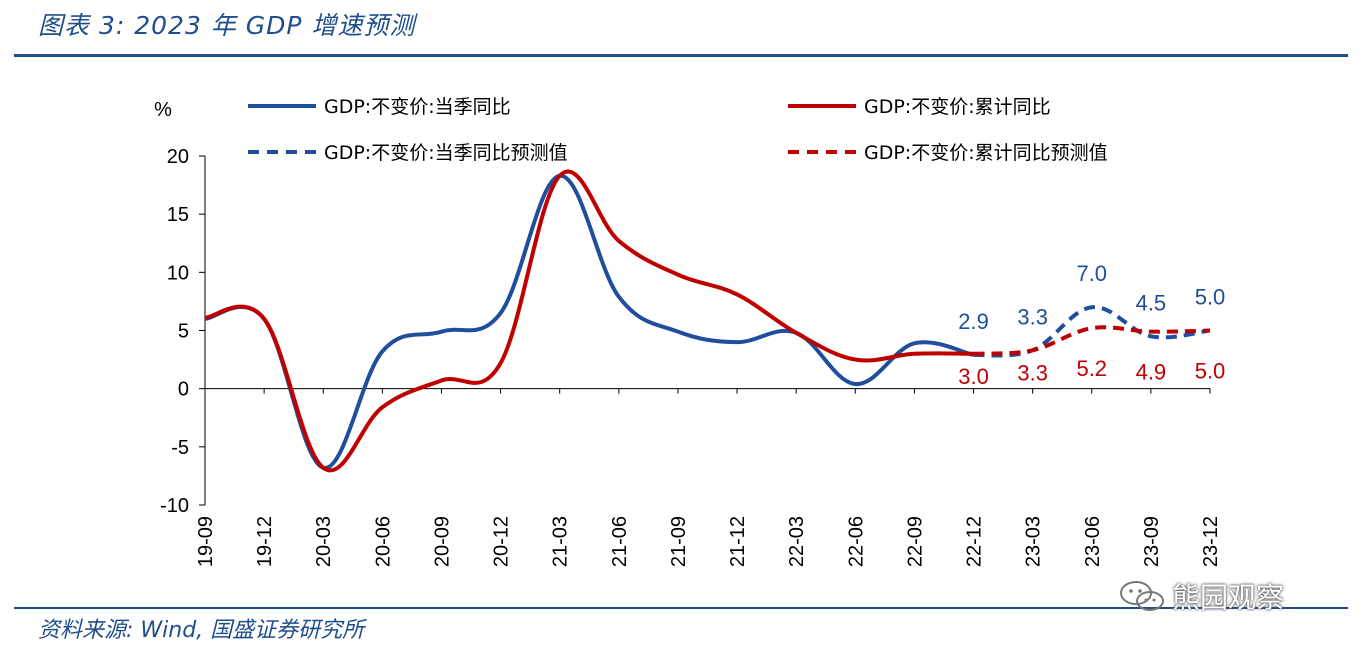 The image size is (1361, 656). I want to click on data-label-blue: 7.0, so click(1091, 273).